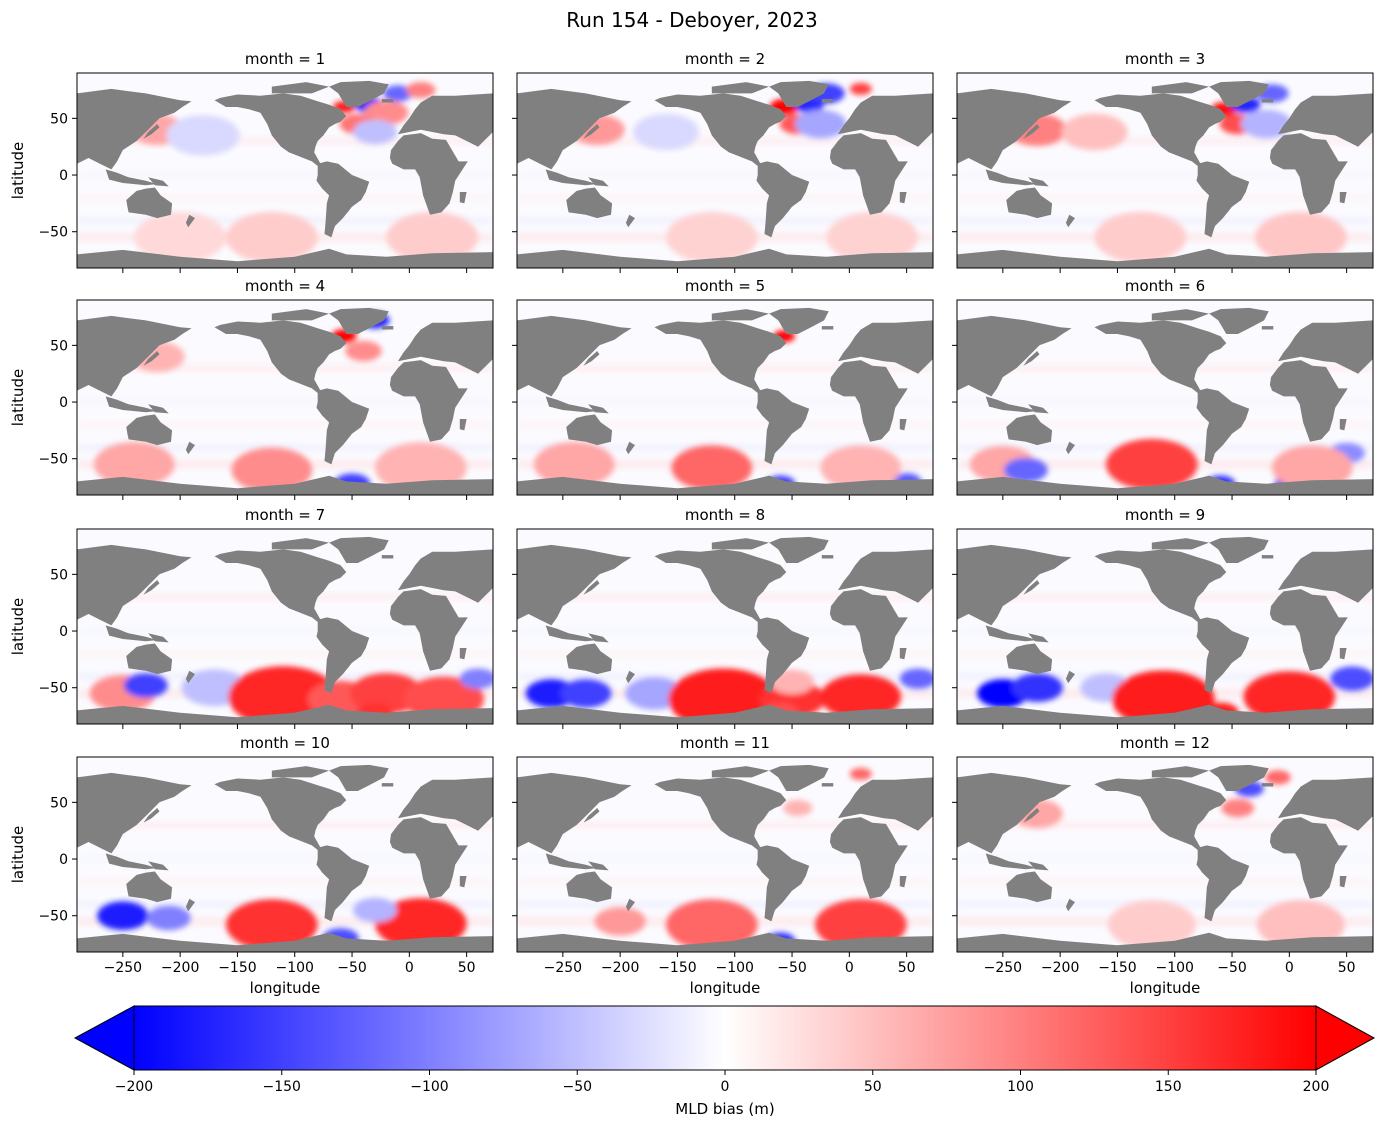  I want to click on x-tick-label: −100, so click(735, 968).